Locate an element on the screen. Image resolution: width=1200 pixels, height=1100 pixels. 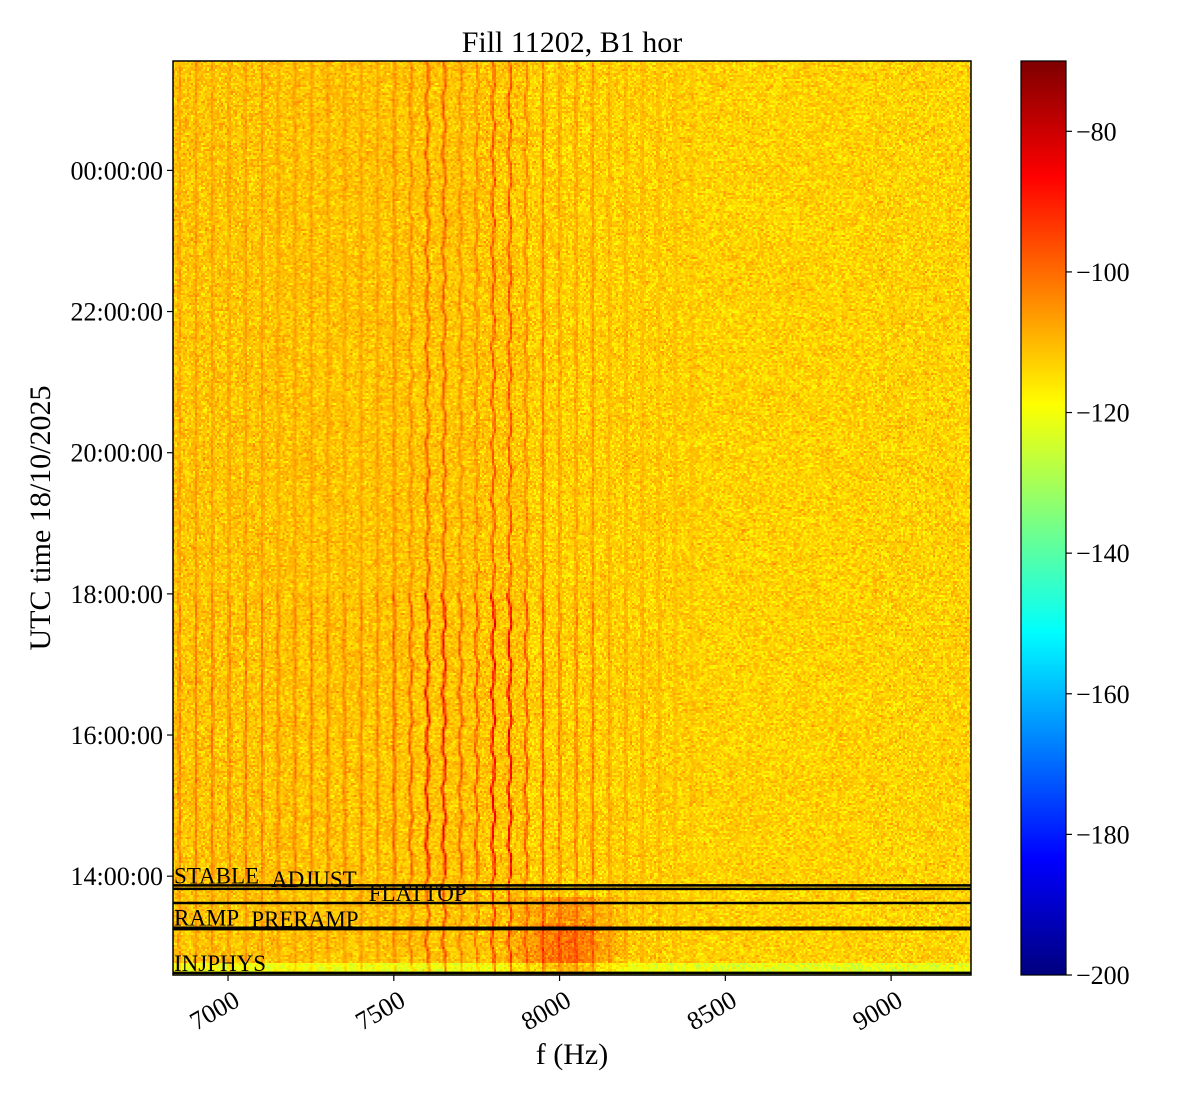
x-tick-label: 8500 is located at coordinates (712, 1010).